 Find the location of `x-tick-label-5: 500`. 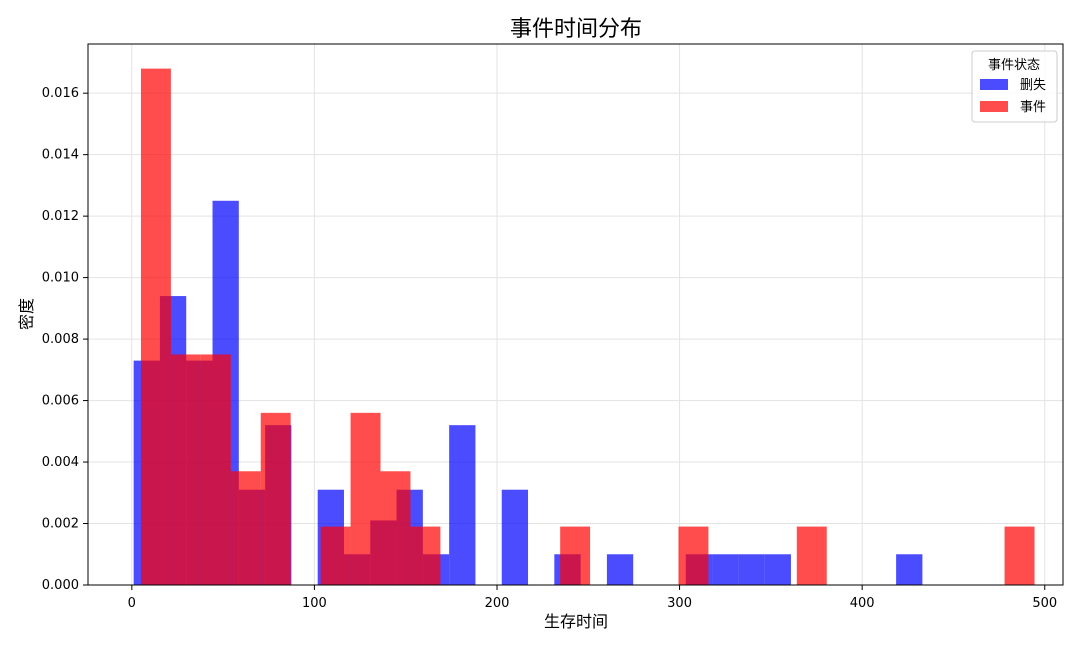

x-tick-label-5: 500 is located at coordinates (1044, 603).